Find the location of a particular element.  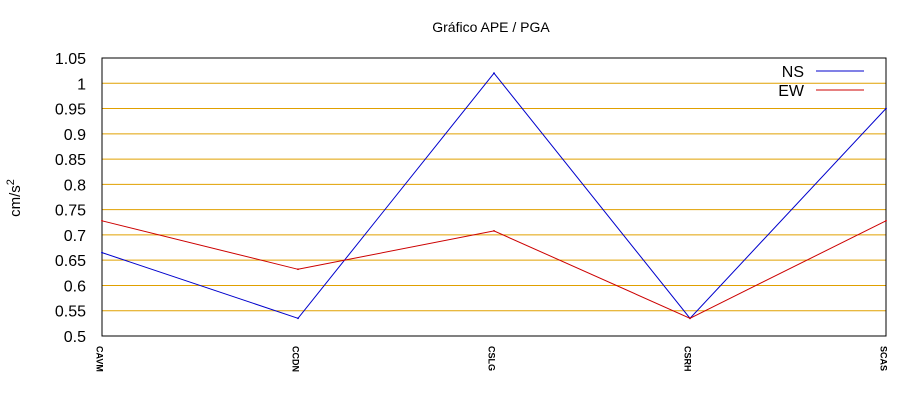

x-tick-label: CAVM is located at coordinates (100, 359).